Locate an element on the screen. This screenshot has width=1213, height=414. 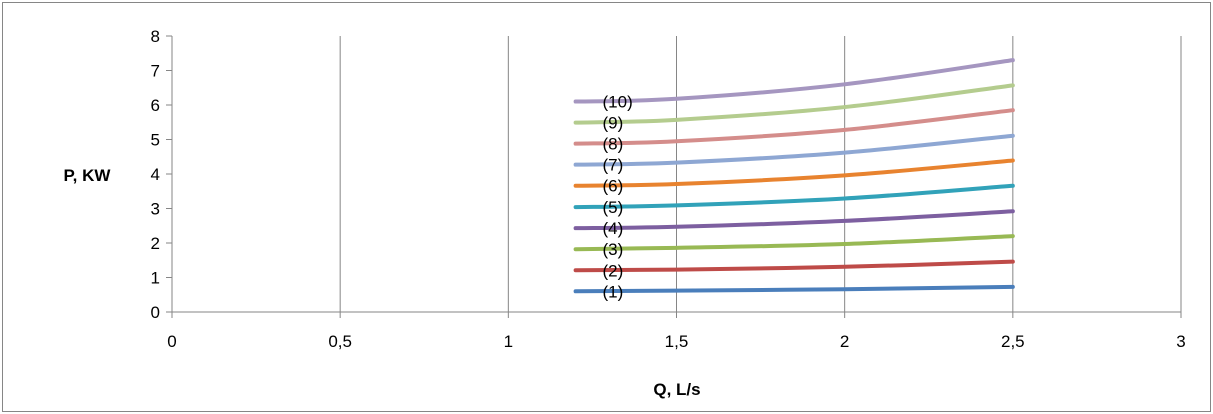
series-labels: (1) (2) (3) (4) (5) (6) (7) (8) (9) (10) is located at coordinates (618, 197).